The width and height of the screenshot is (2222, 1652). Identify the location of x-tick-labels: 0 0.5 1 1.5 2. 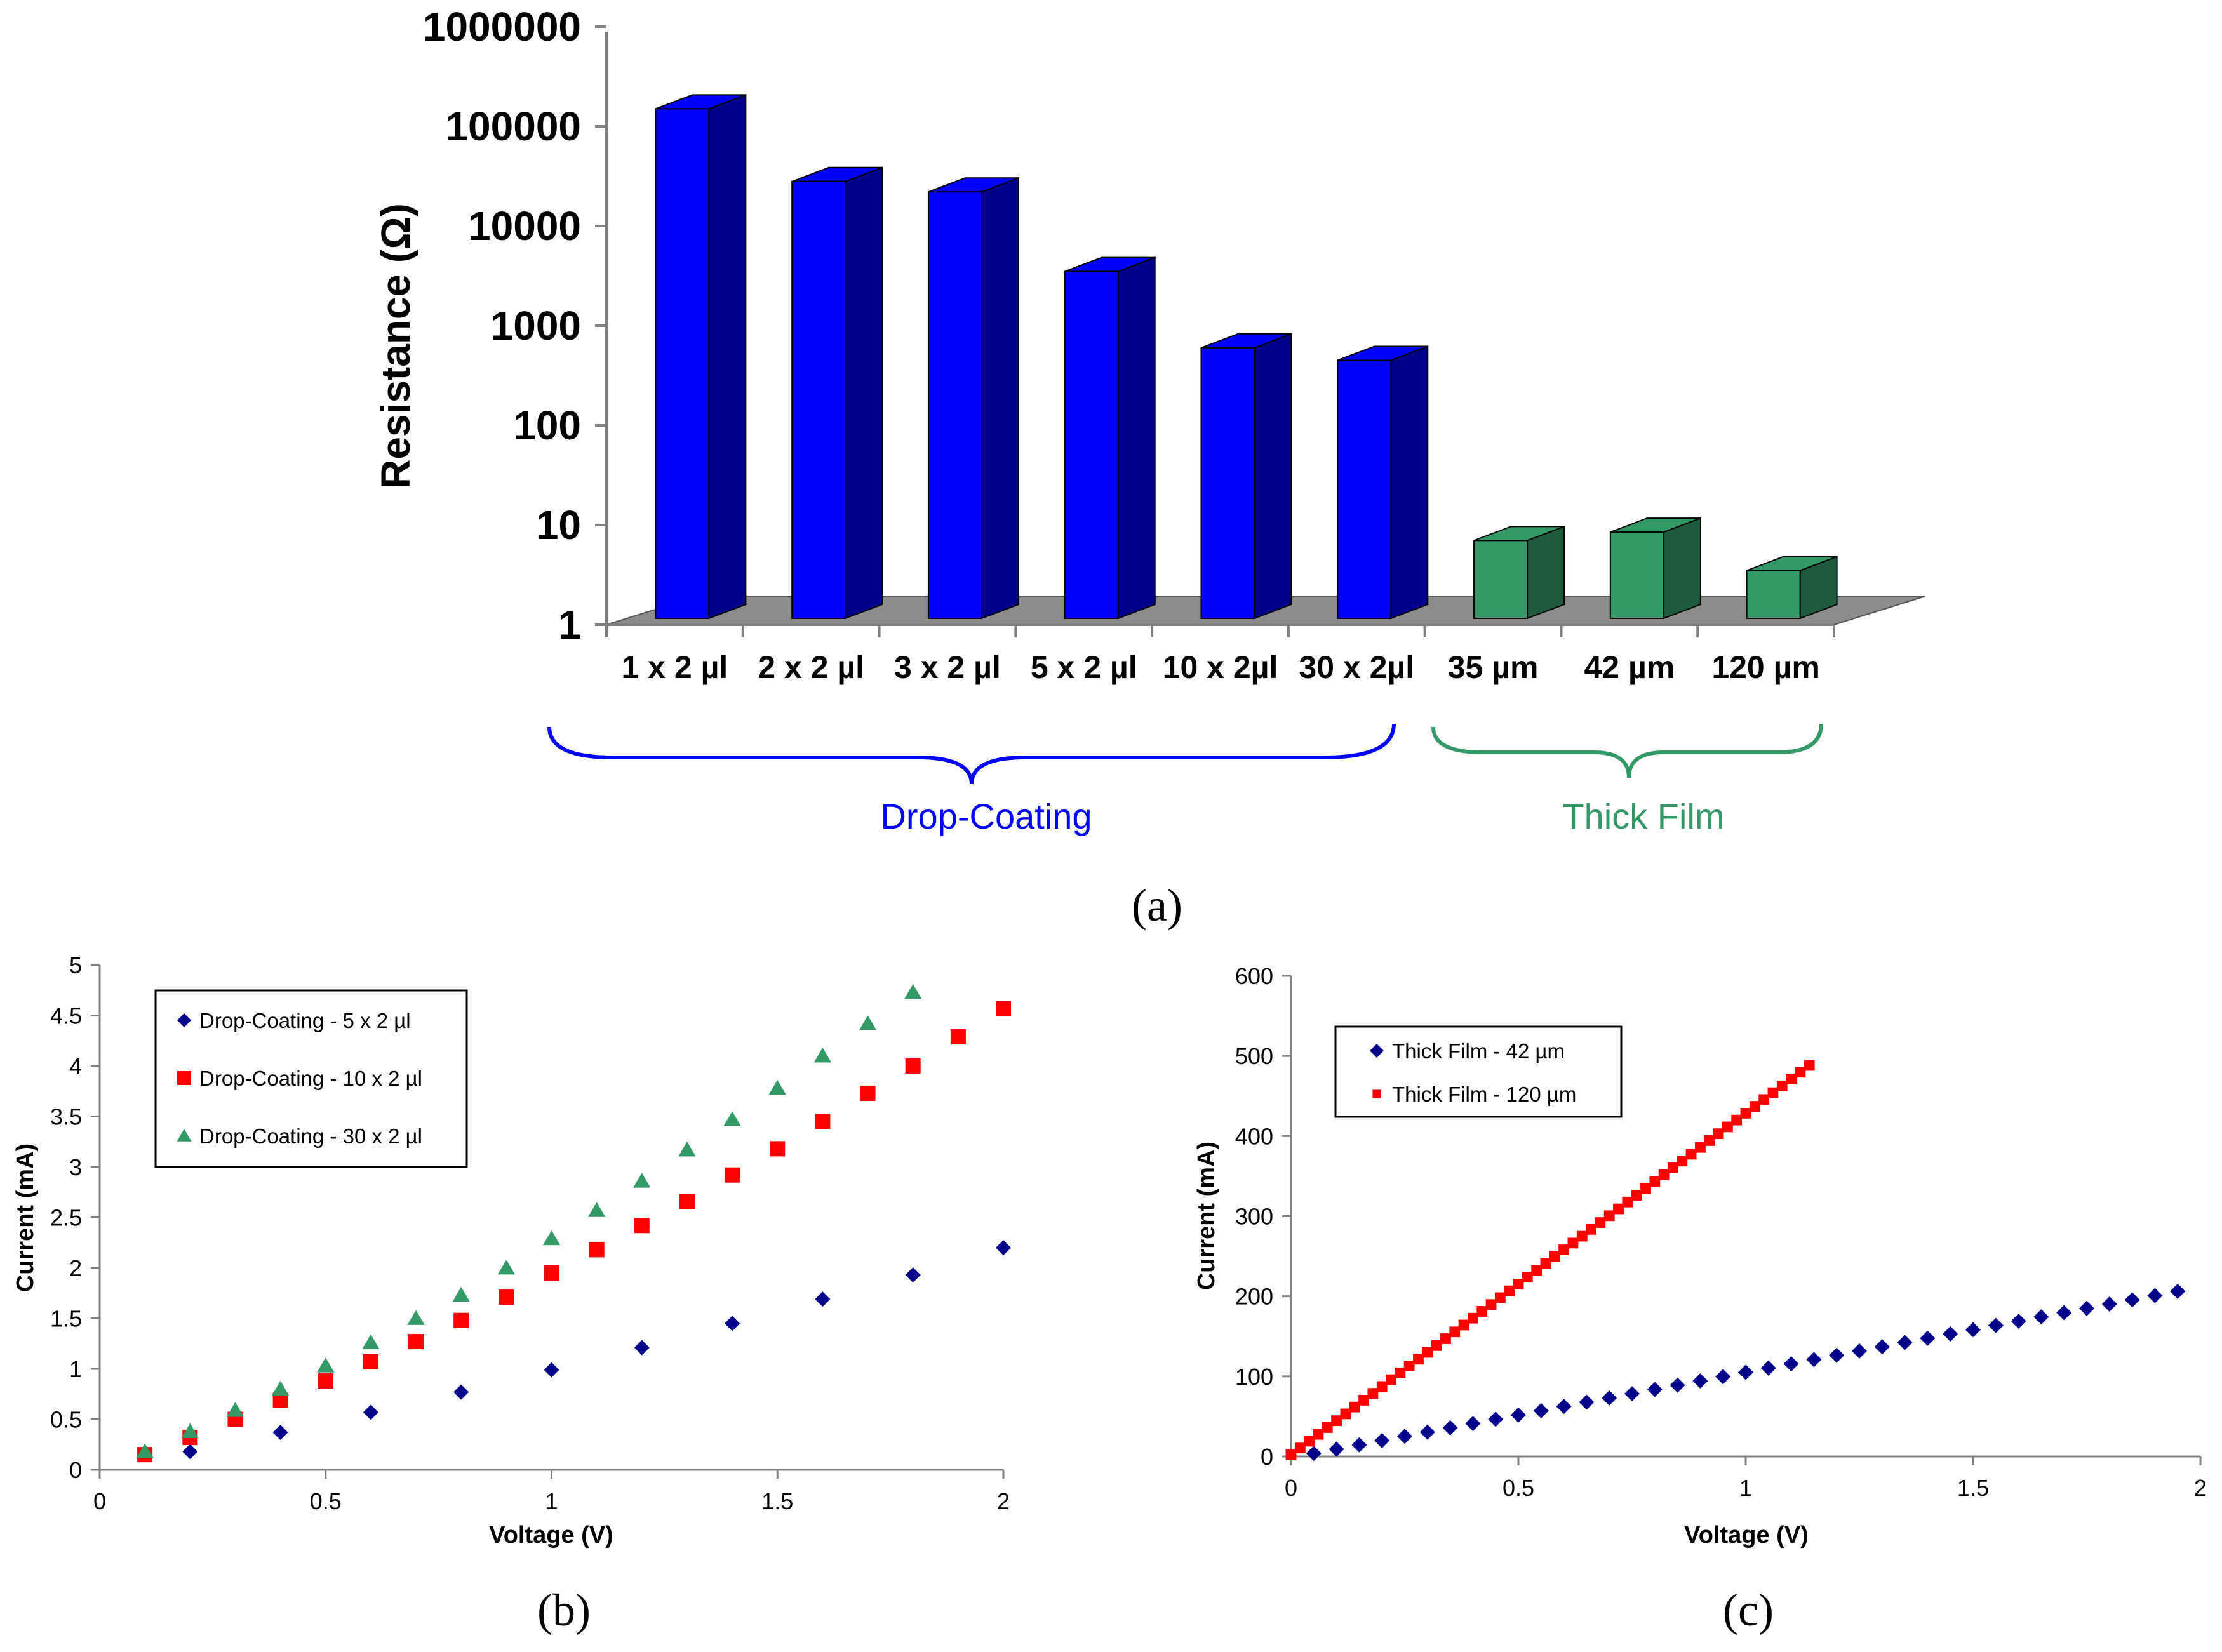
(551, 1501).